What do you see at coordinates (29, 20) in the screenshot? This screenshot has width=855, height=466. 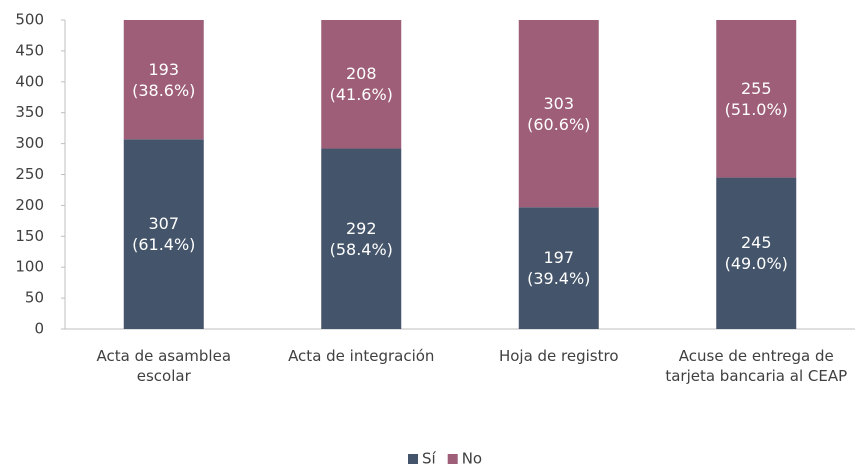 I see `y-tick-label: 500` at bounding box center [29, 20].